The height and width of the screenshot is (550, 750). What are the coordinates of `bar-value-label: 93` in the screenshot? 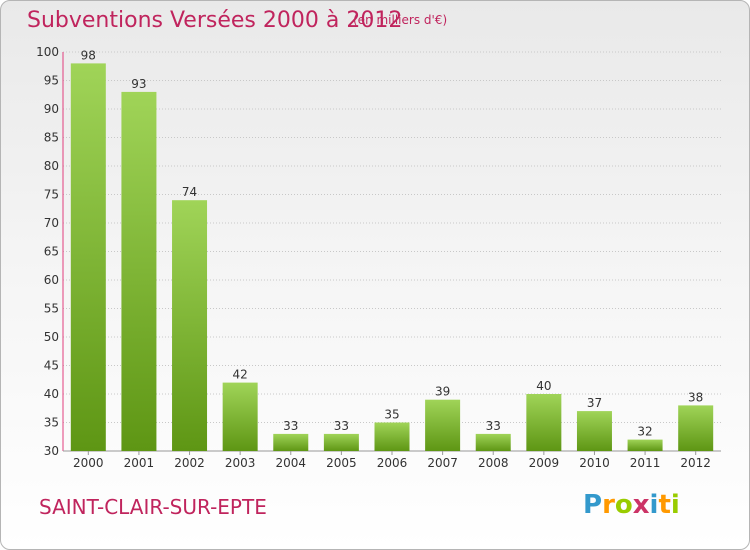 It's located at (138, 84).